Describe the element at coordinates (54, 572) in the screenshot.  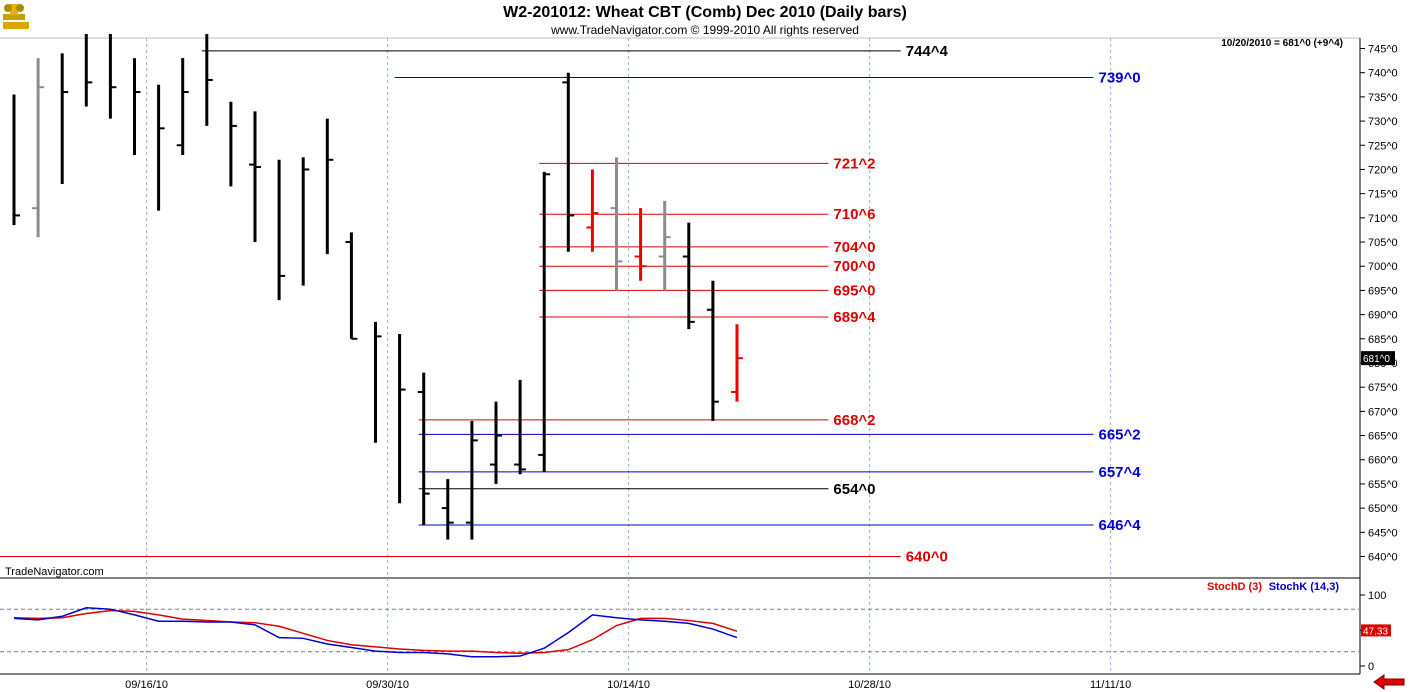
I see `brand-label: TradeNavigator.com` at that location.